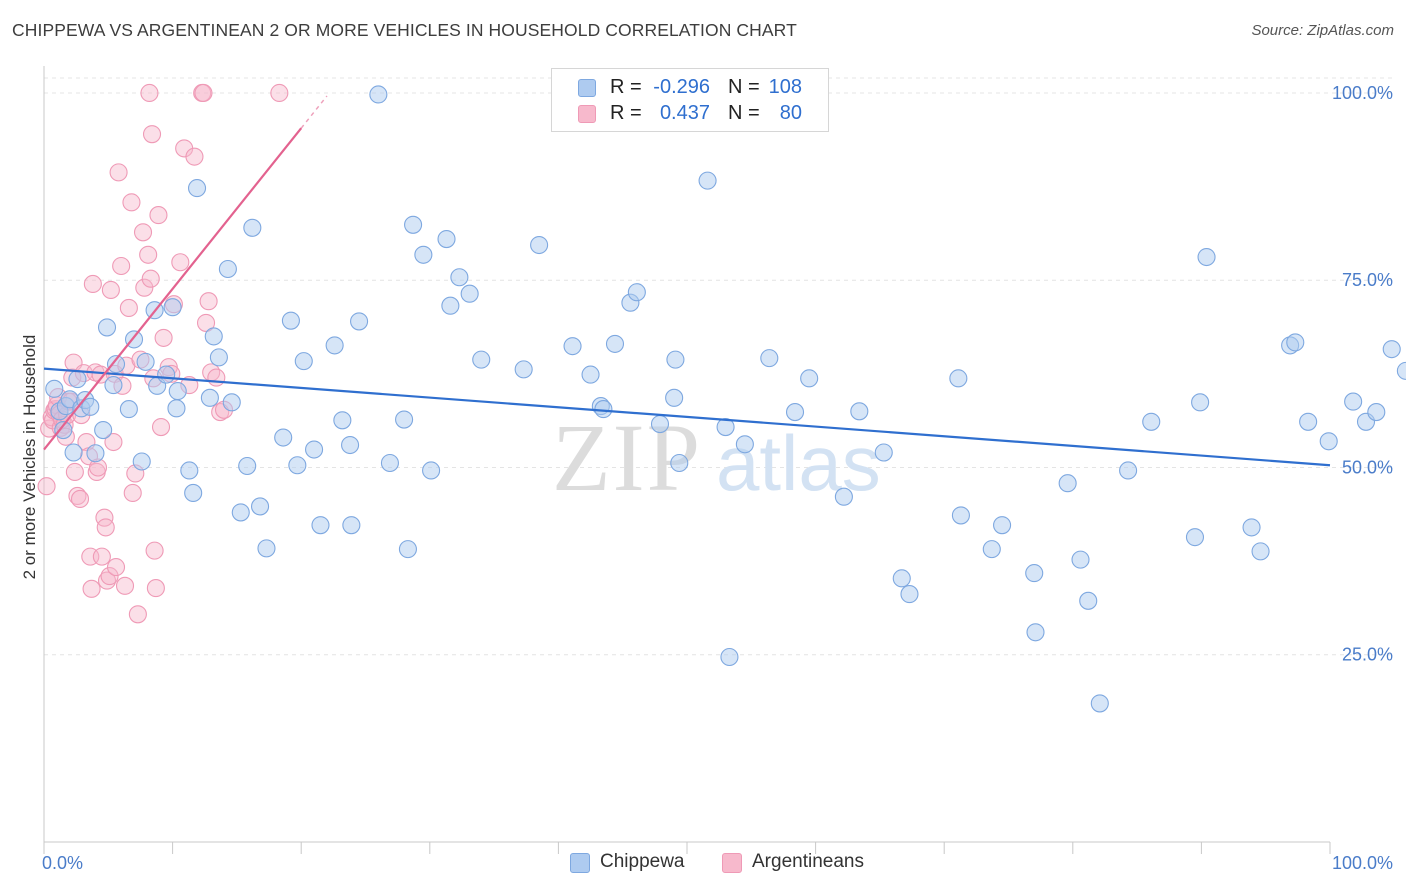  What do you see at coordinates (587, 114) in the screenshot?
I see `argentinean-swatch` at bounding box center [587, 114].